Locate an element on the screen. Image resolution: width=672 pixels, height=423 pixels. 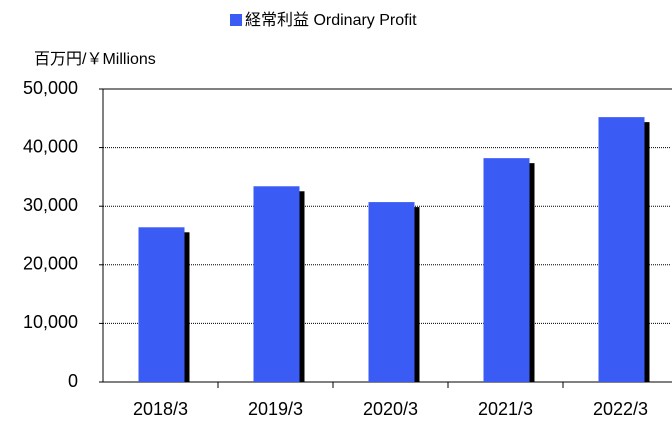
y-axis-label: 百万円/￥Millions is located at coordinates (95, 59).